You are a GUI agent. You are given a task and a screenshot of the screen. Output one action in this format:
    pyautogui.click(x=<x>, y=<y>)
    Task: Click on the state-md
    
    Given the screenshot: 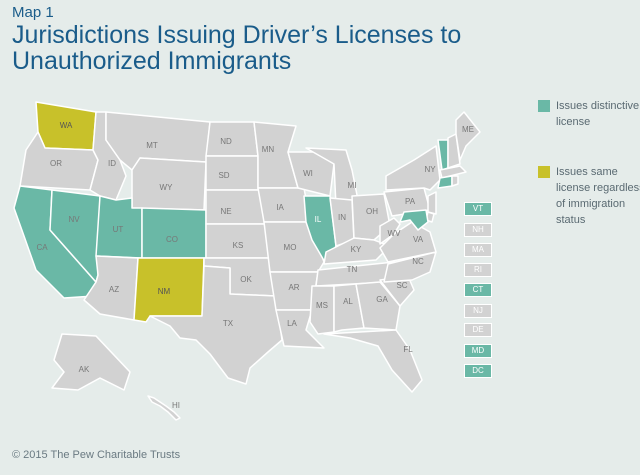 What is the action you would take?
    pyautogui.click(x=414, y=220)
    